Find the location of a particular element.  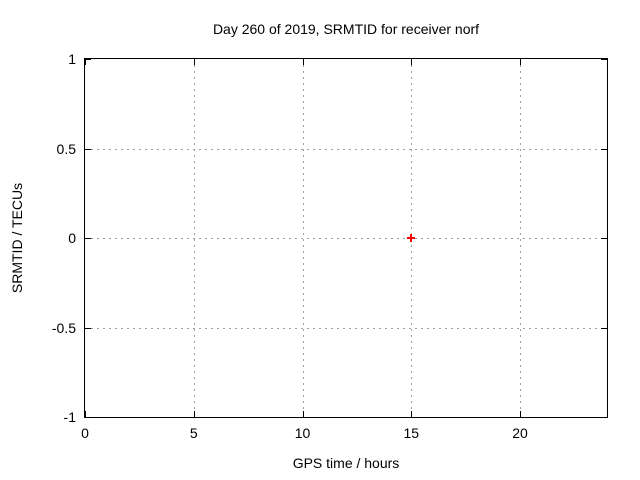

y-tick-right--1 is located at coordinates (604, 417).